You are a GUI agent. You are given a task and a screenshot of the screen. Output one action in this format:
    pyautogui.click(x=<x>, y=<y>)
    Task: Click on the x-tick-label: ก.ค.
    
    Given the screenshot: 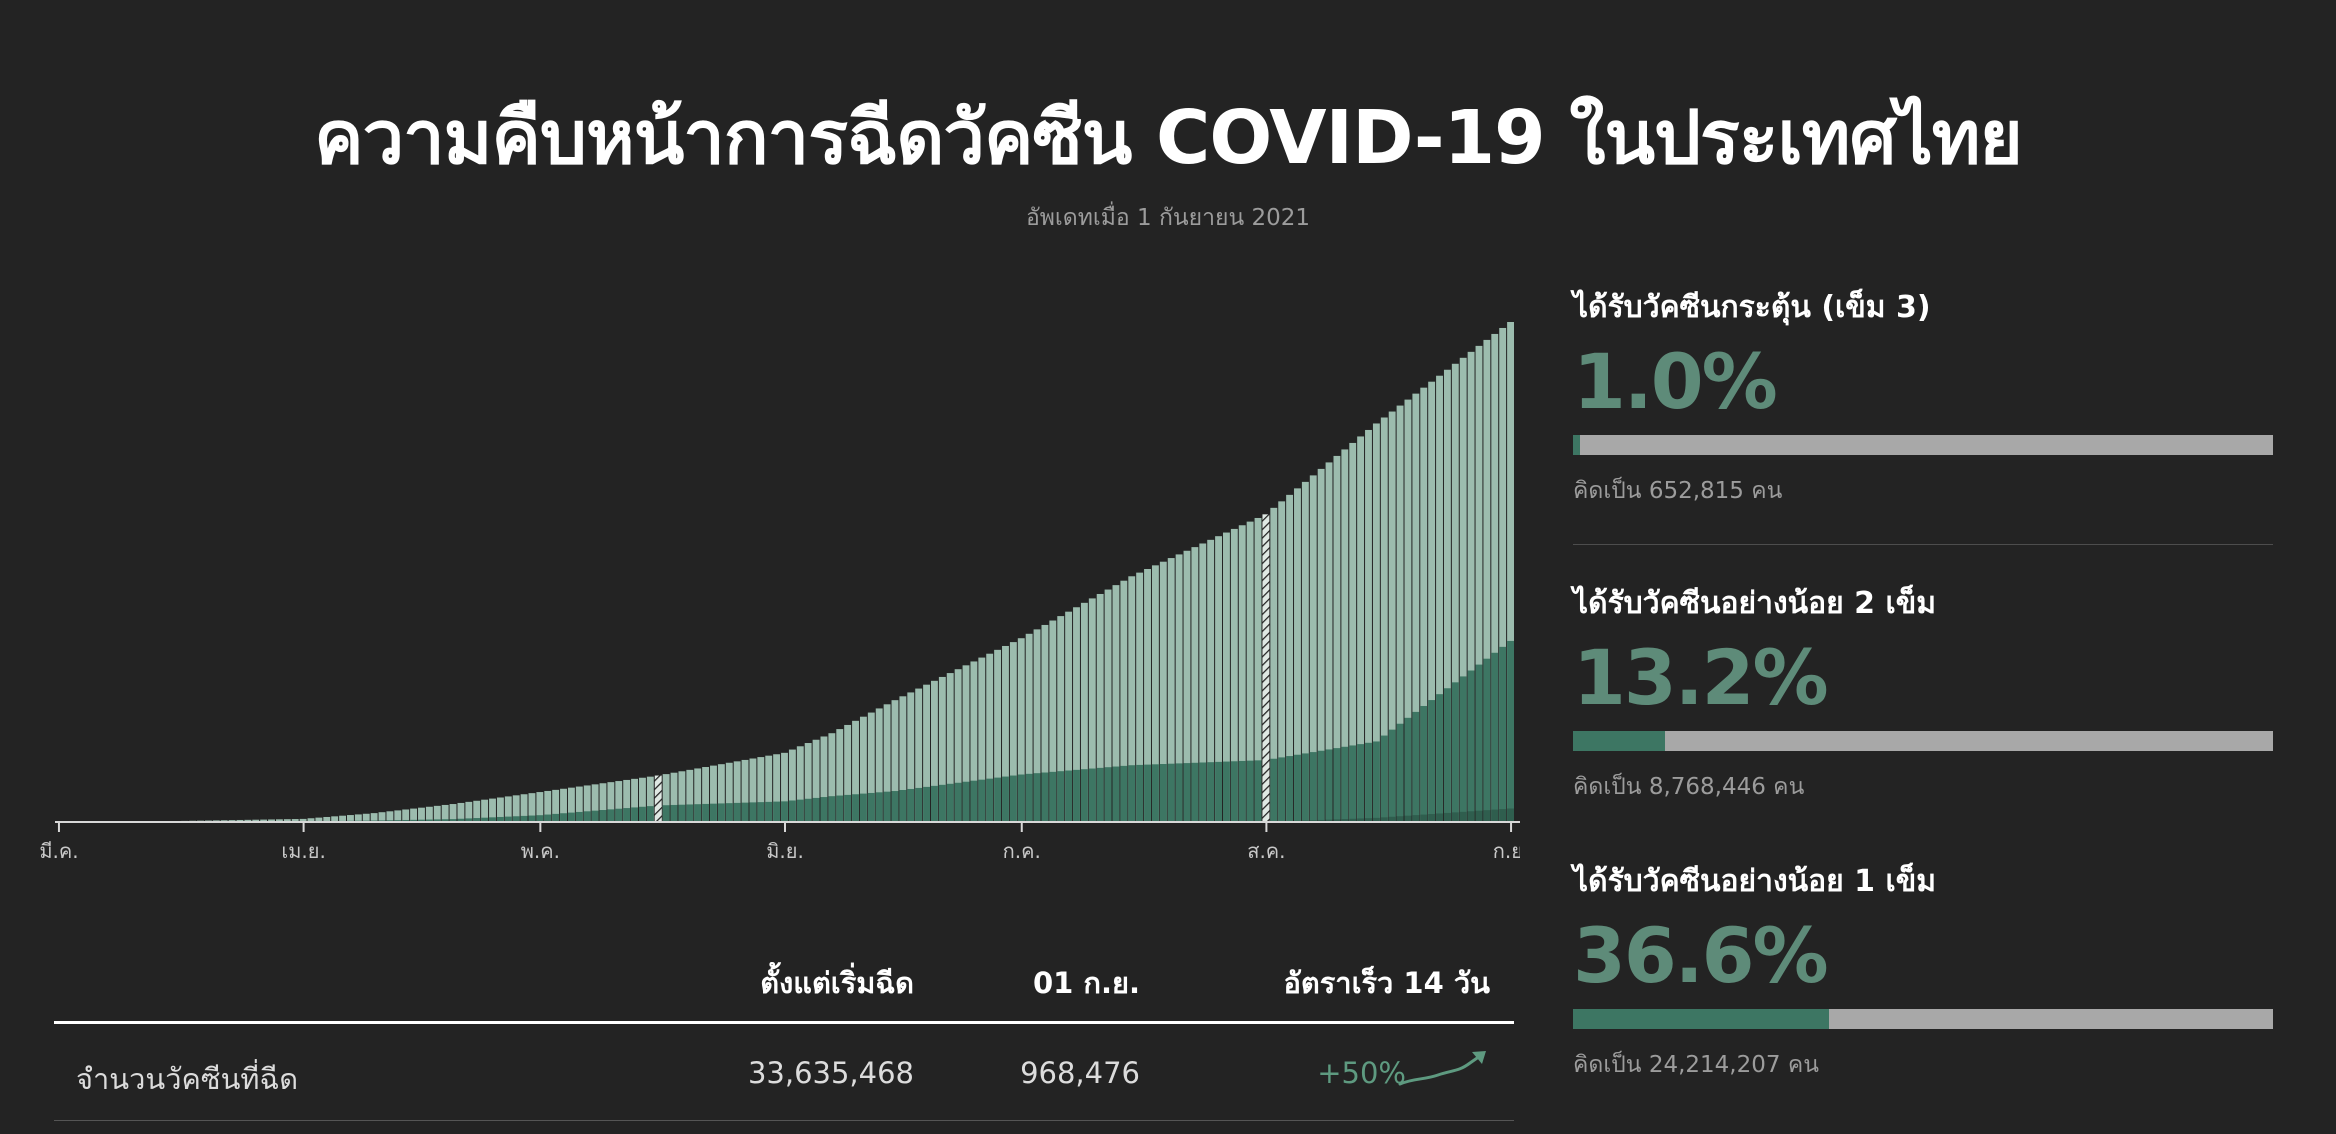 What is the action you would take?
    pyautogui.click(x=1022, y=851)
    